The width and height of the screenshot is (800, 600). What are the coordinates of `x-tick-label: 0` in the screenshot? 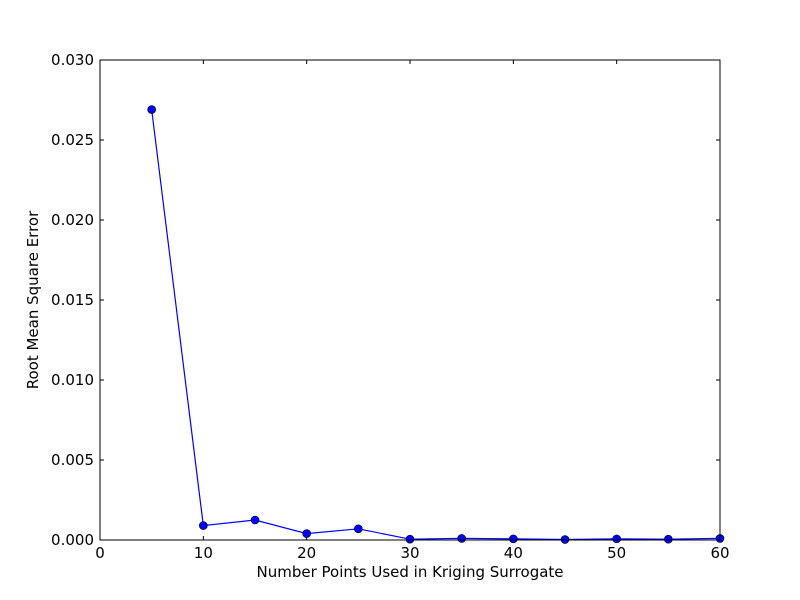 It's located at (100, 553).